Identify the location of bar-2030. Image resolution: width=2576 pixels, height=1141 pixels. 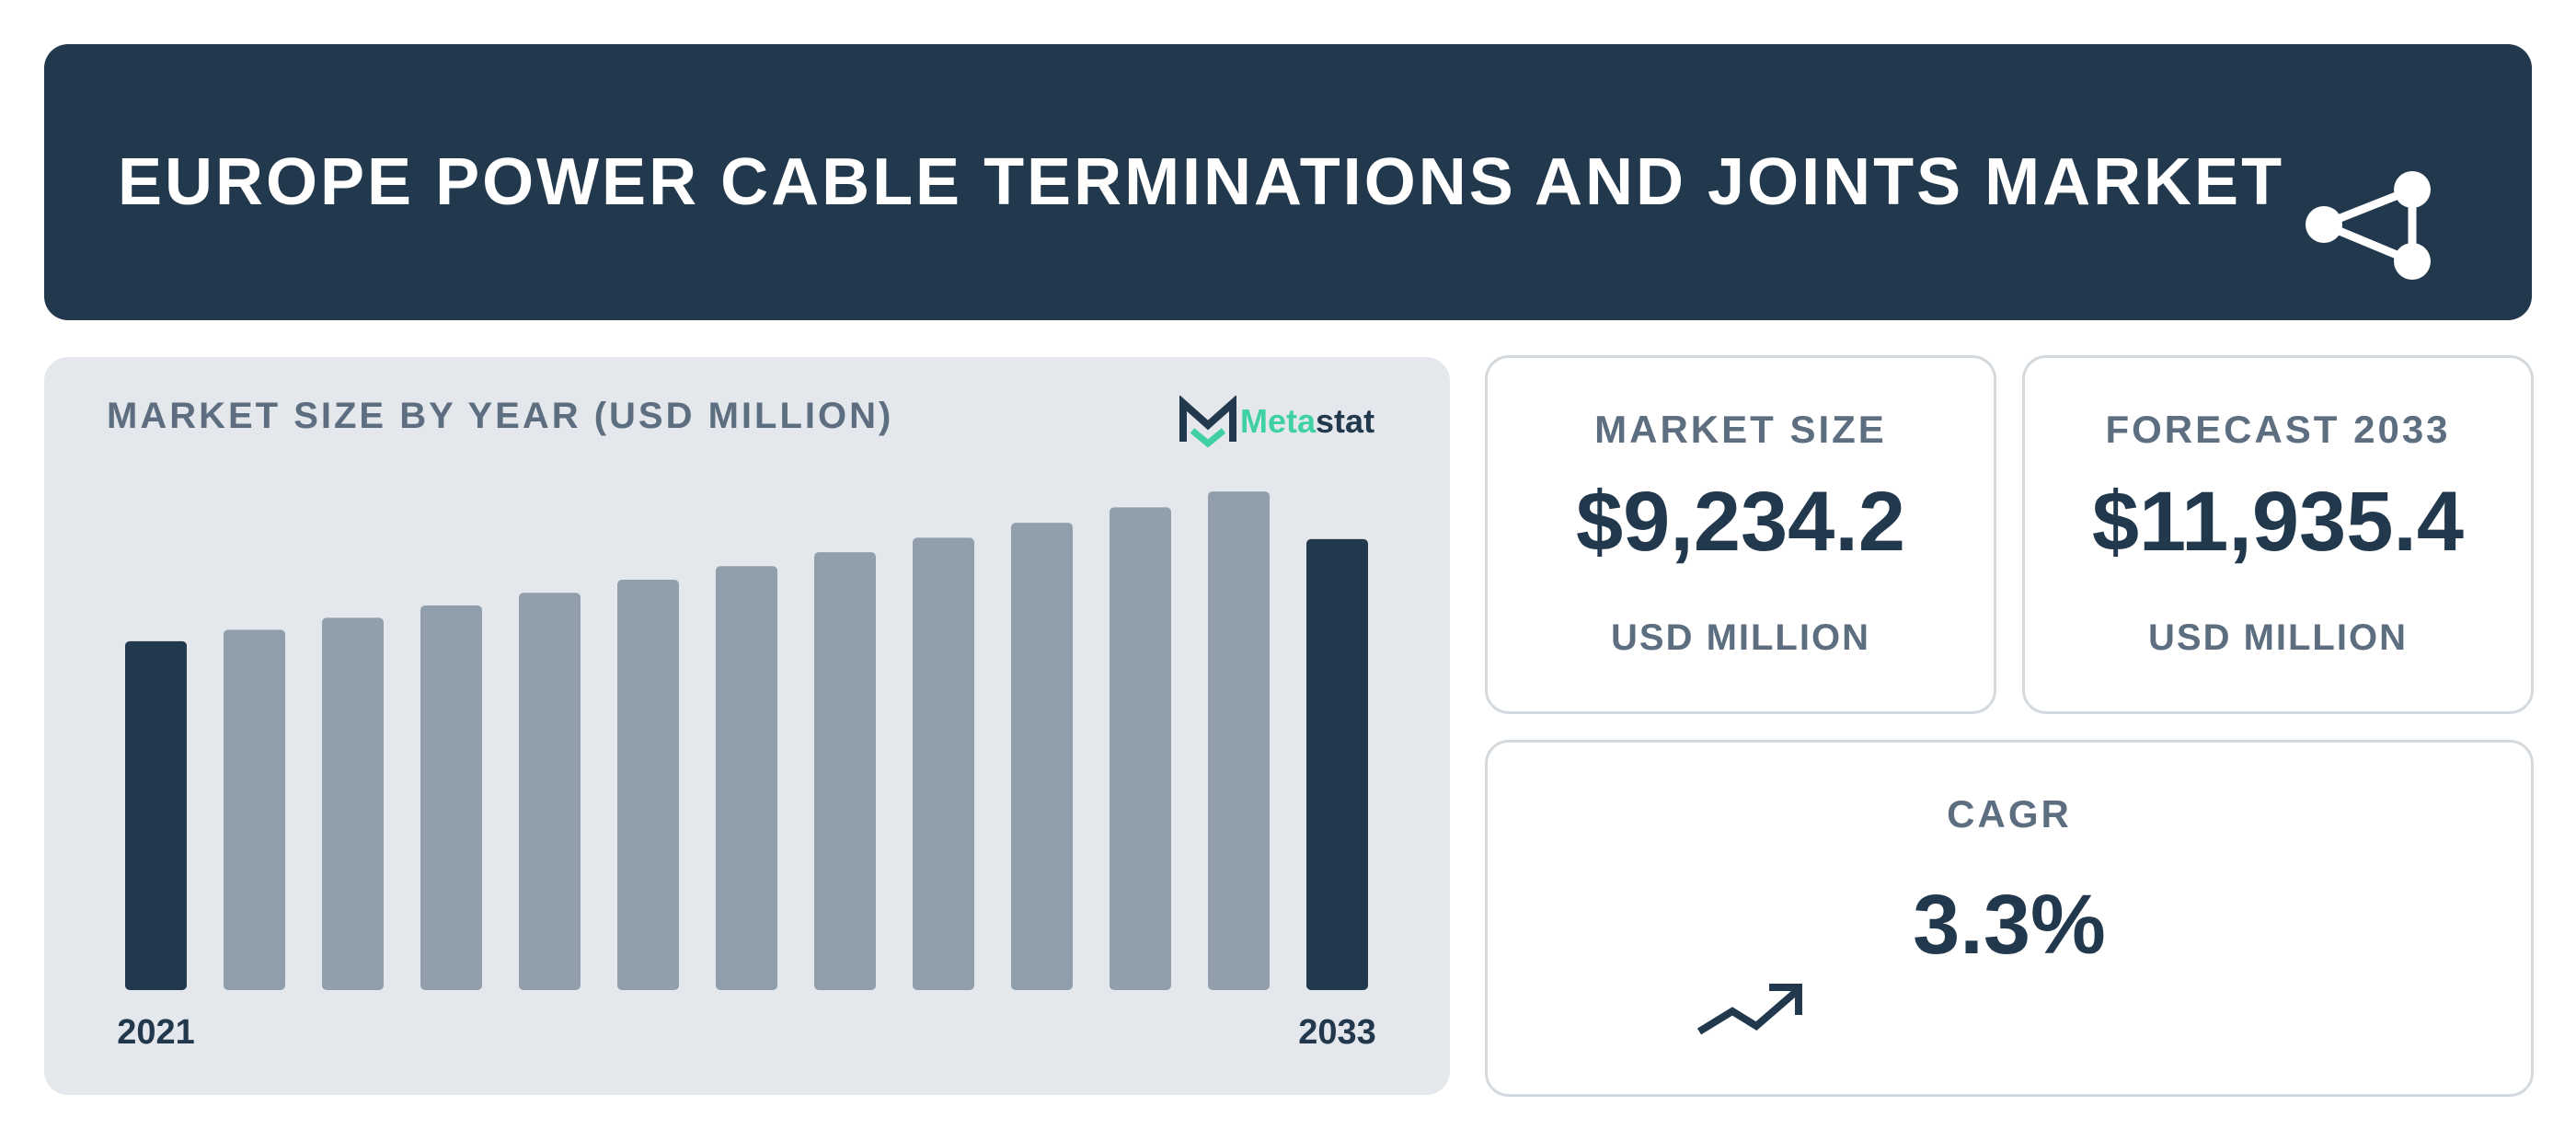
(1042, 757).